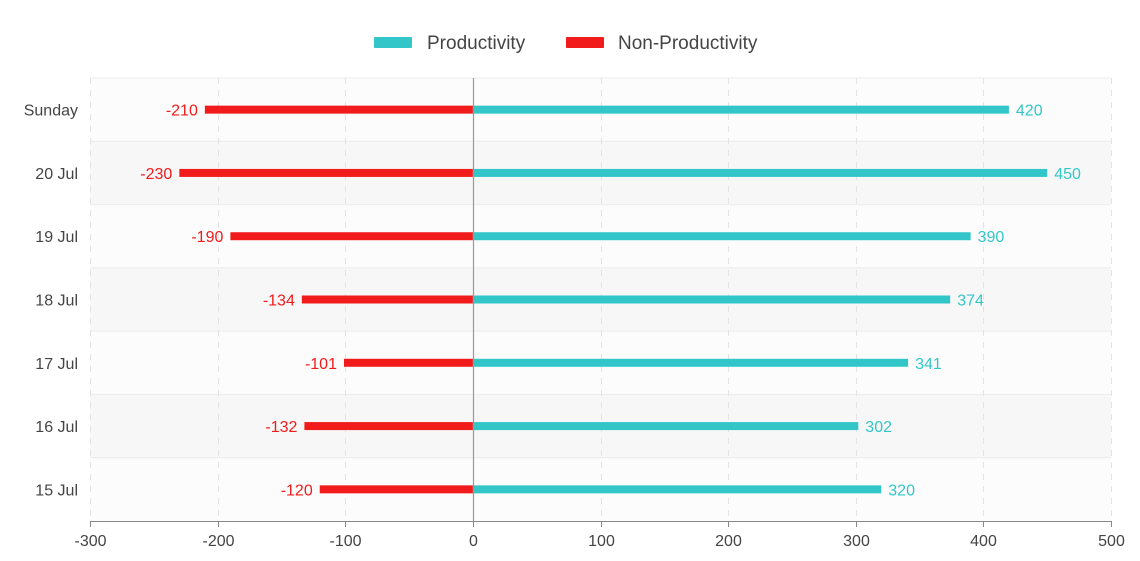 Image resolution: width=1140 pixels, height=561 pixels. Describe the element at coordinates (688, 43) in the screenshot. I see `legend-label-non-productivity: Non-Productivity` at that location.